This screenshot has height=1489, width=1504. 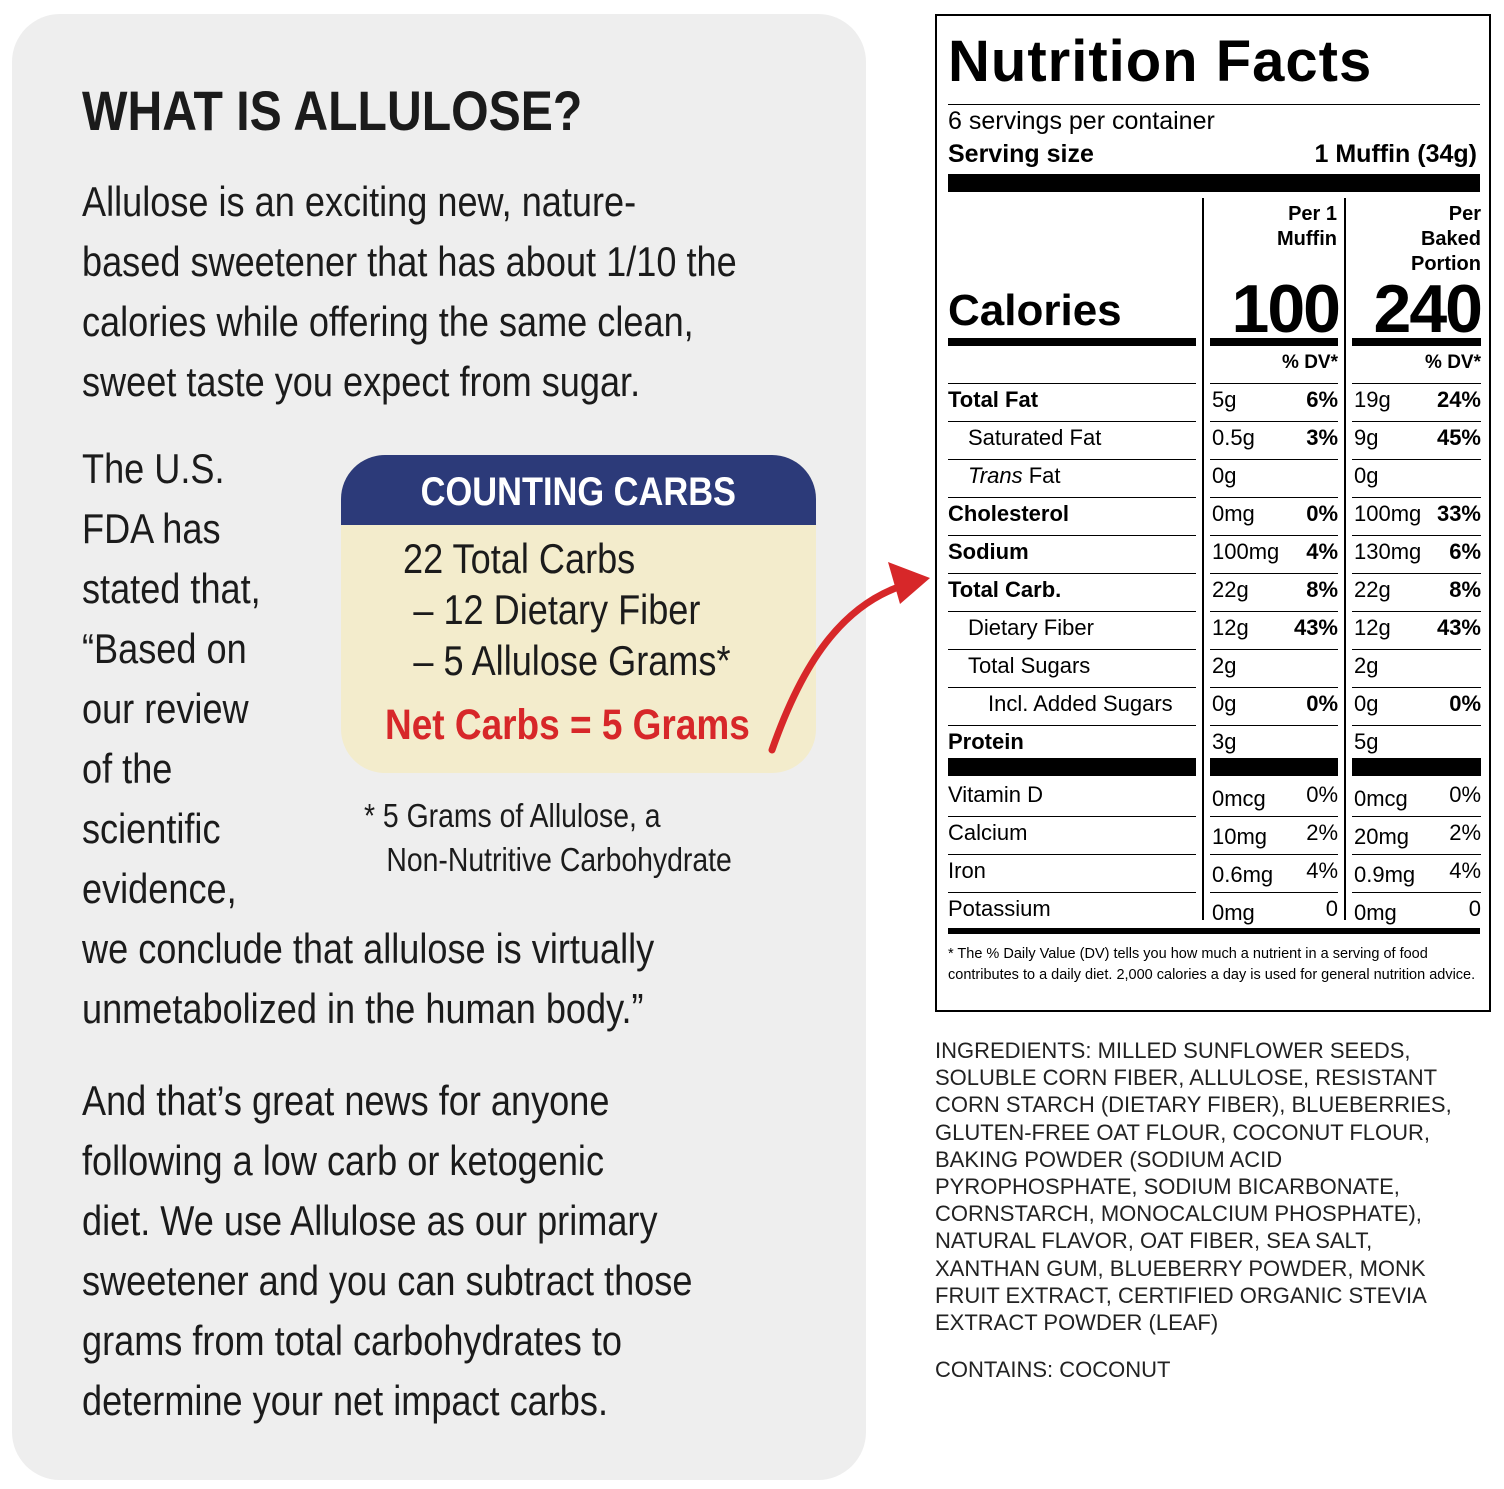 What do you see at coordinates (999, 908) in the screenshot?
I see `vitamin-name: Potassium` at bounding box center [999, 908].